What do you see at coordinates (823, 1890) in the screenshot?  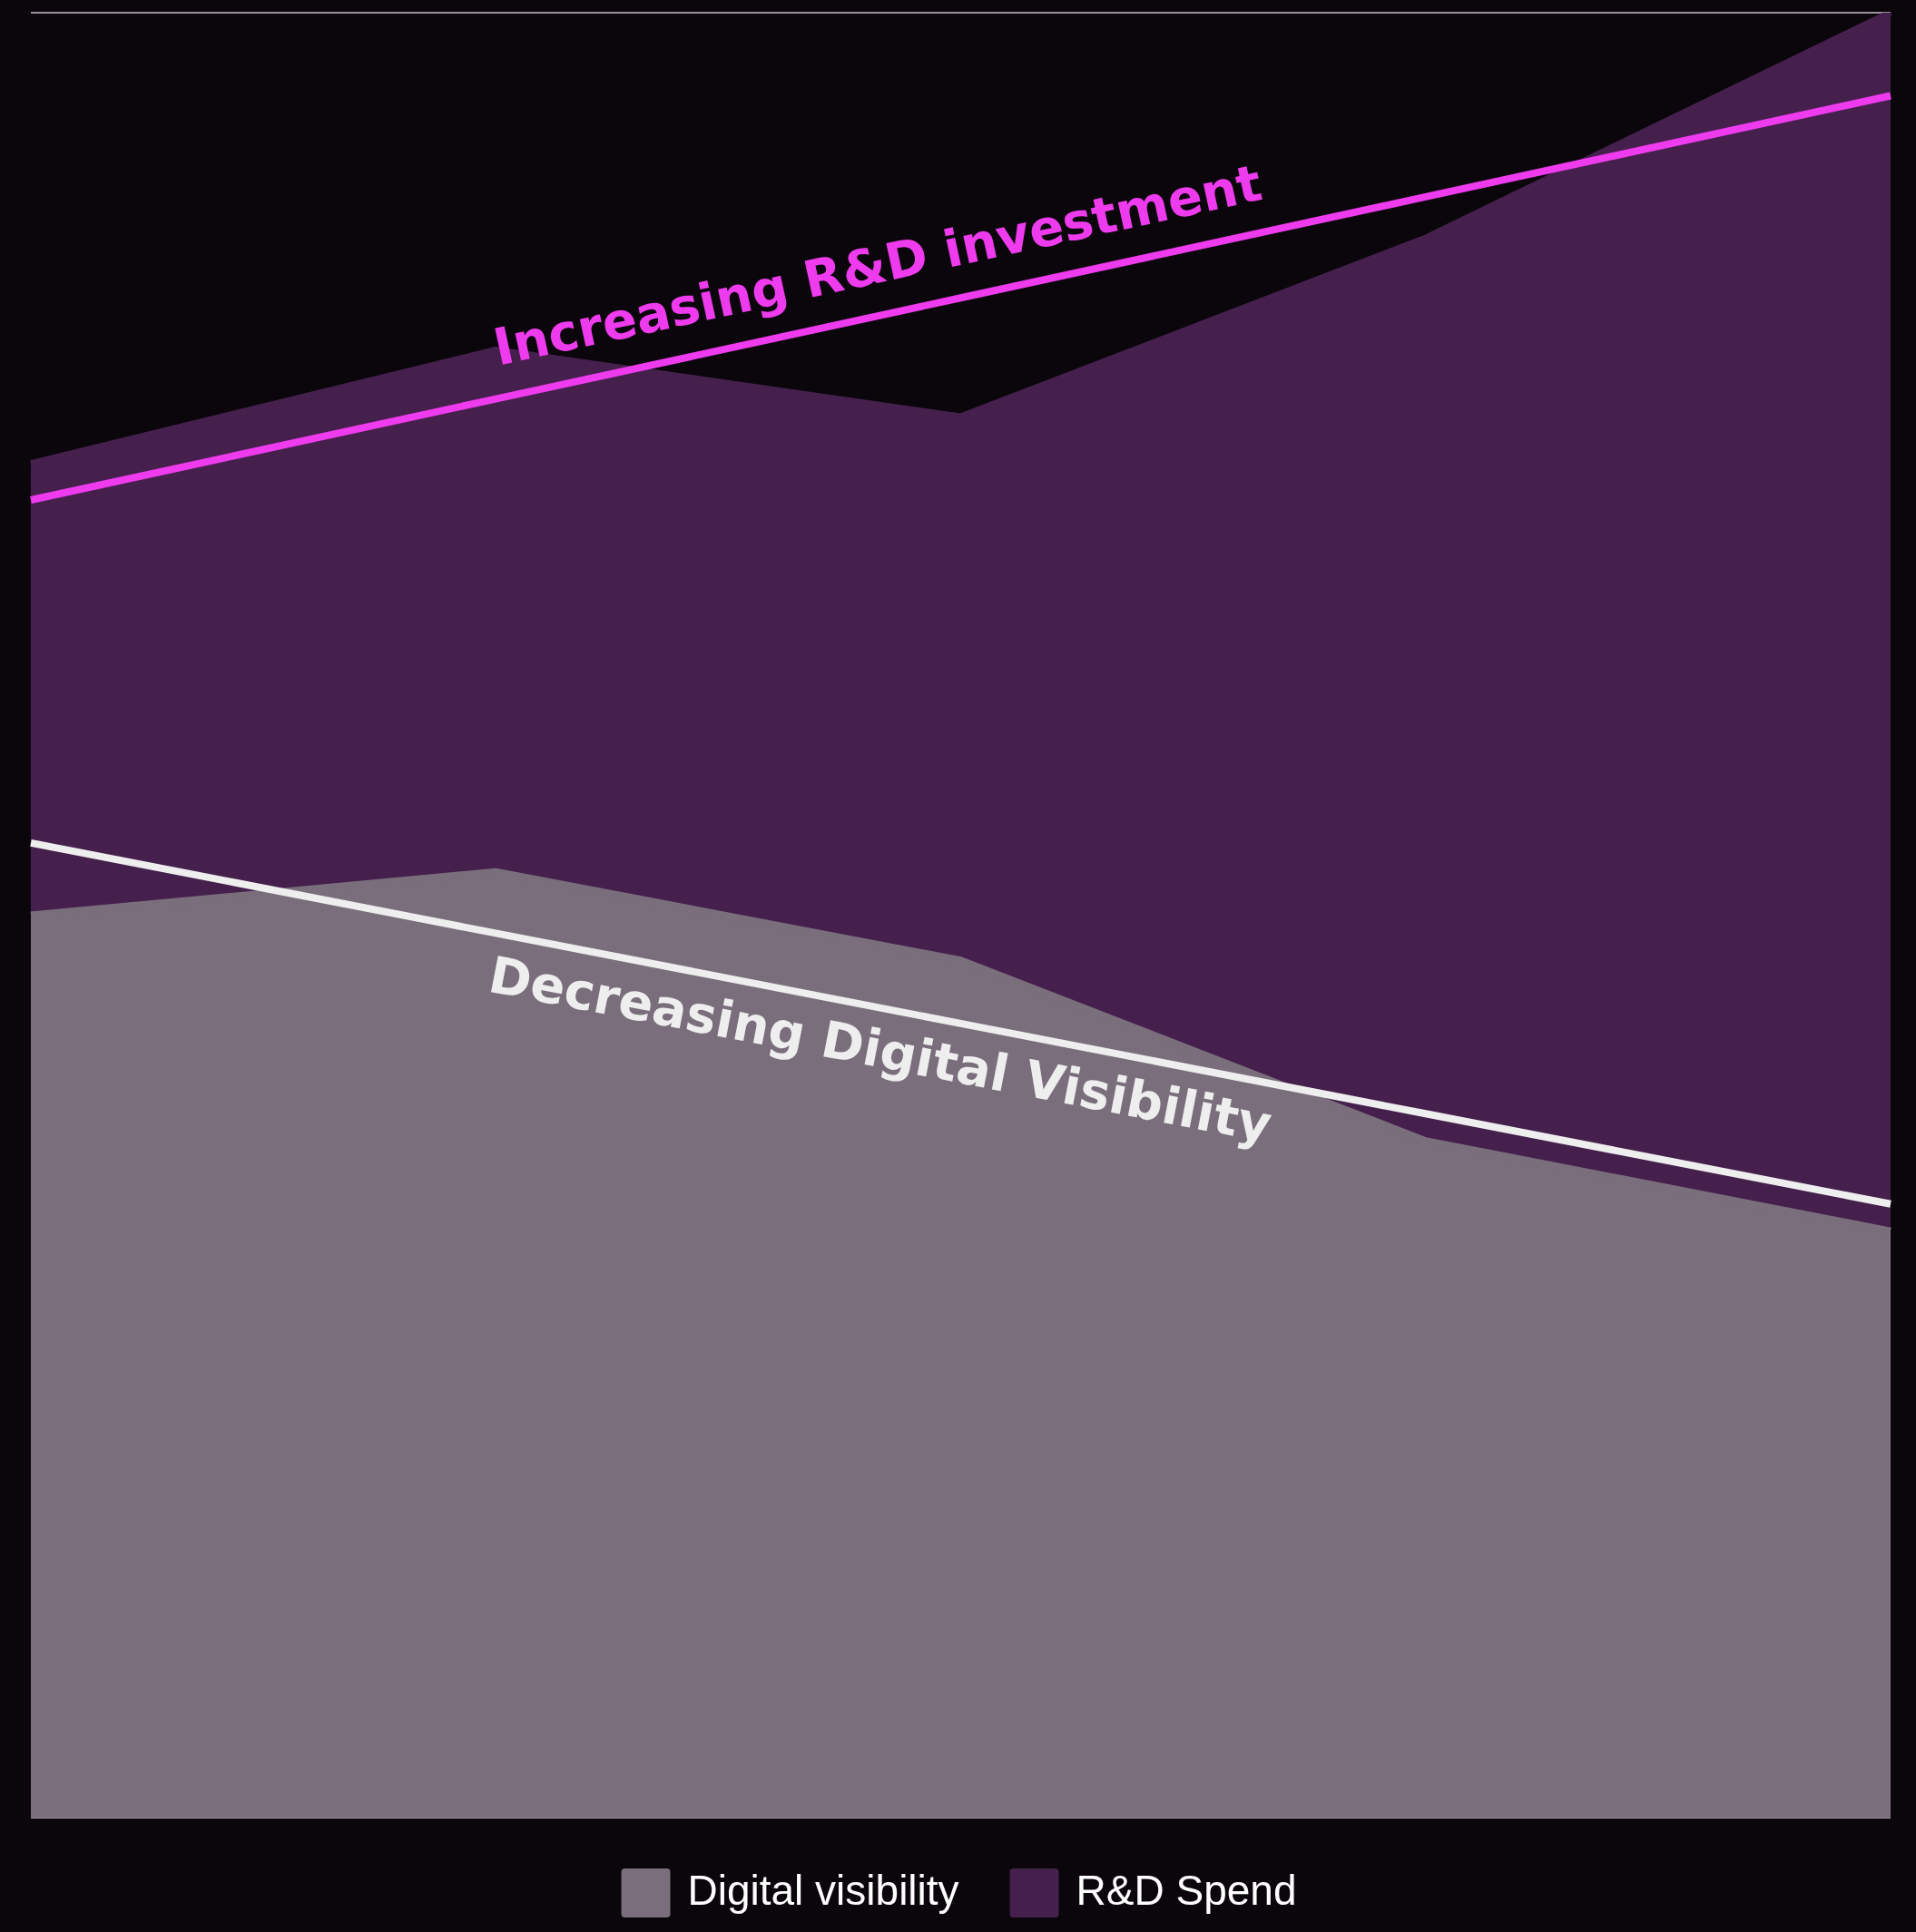 I see `legend-label: Digital visibility` at bounding box center [823, 1890].